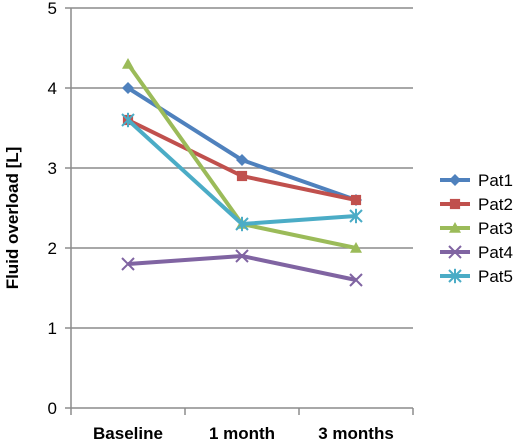 This screenshot has width=520, height=447. What do you see at coordinates (476, 180) in the screenshot?
I see `legend-item-pat1: Pat1` at bounding box center [476, 180].